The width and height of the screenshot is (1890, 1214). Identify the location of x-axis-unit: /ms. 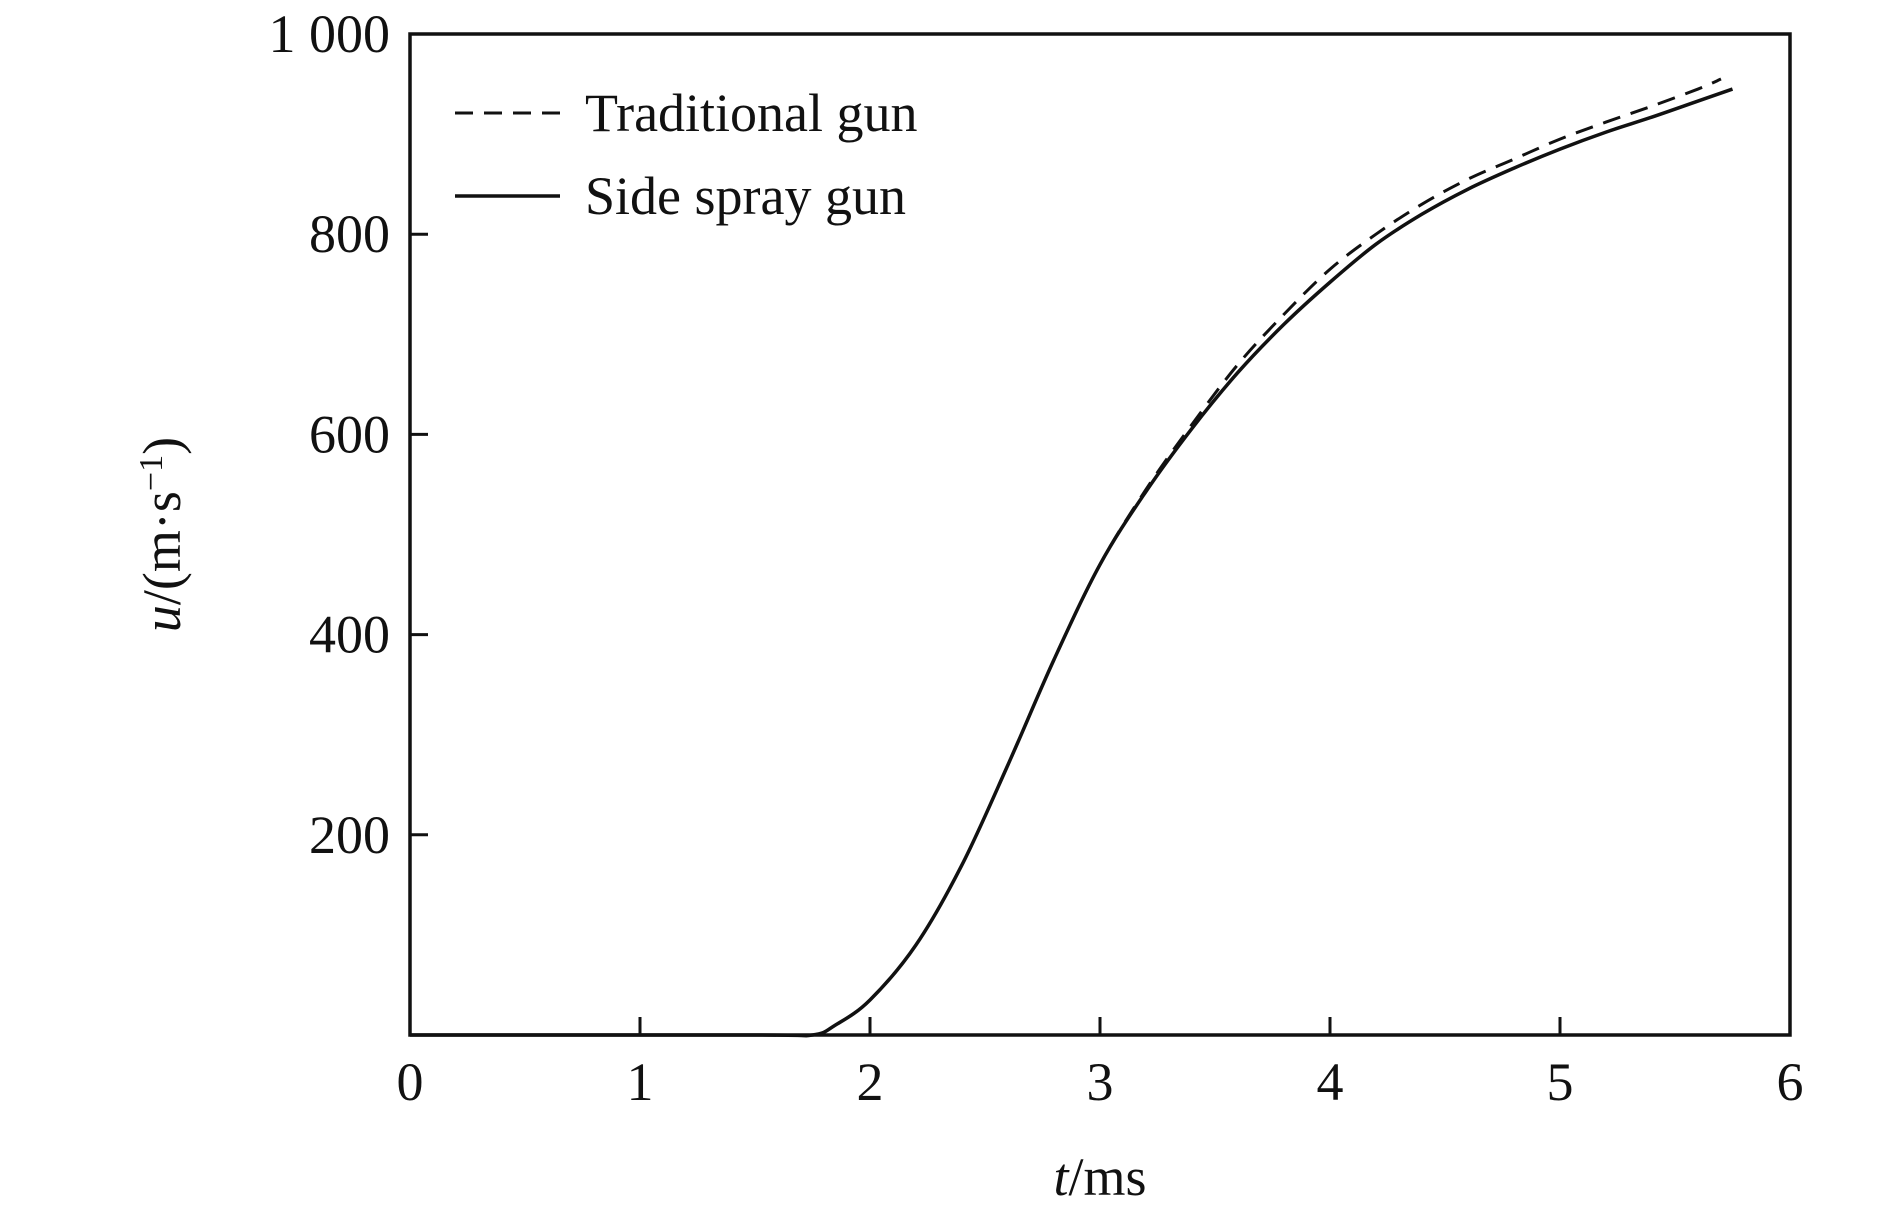
(1107, 1177).